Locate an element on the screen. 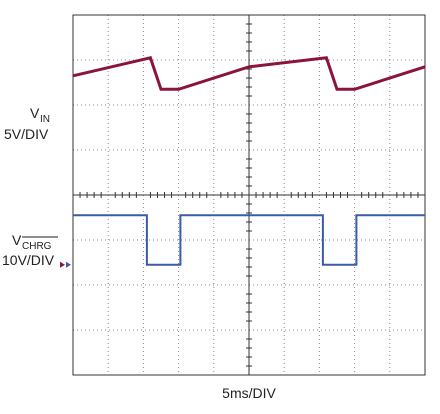 The image size is (440, 414). vchrg-label-main: V is located at coordinates (17, 240).